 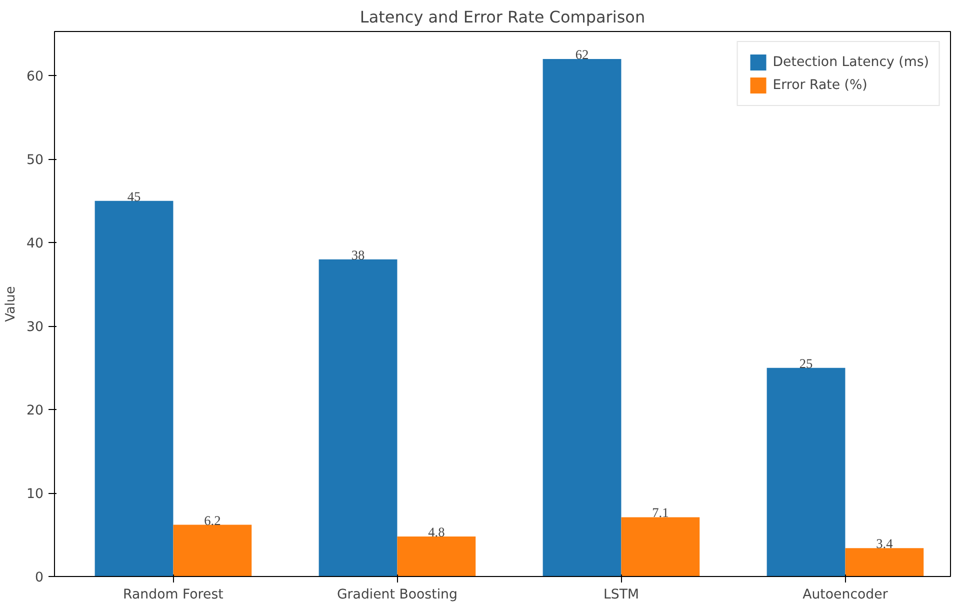 What do you see at coordinates (173, 595) in the screenshot?
I see `x-tick-label: Random Forest` at bounding box center [173, 595].